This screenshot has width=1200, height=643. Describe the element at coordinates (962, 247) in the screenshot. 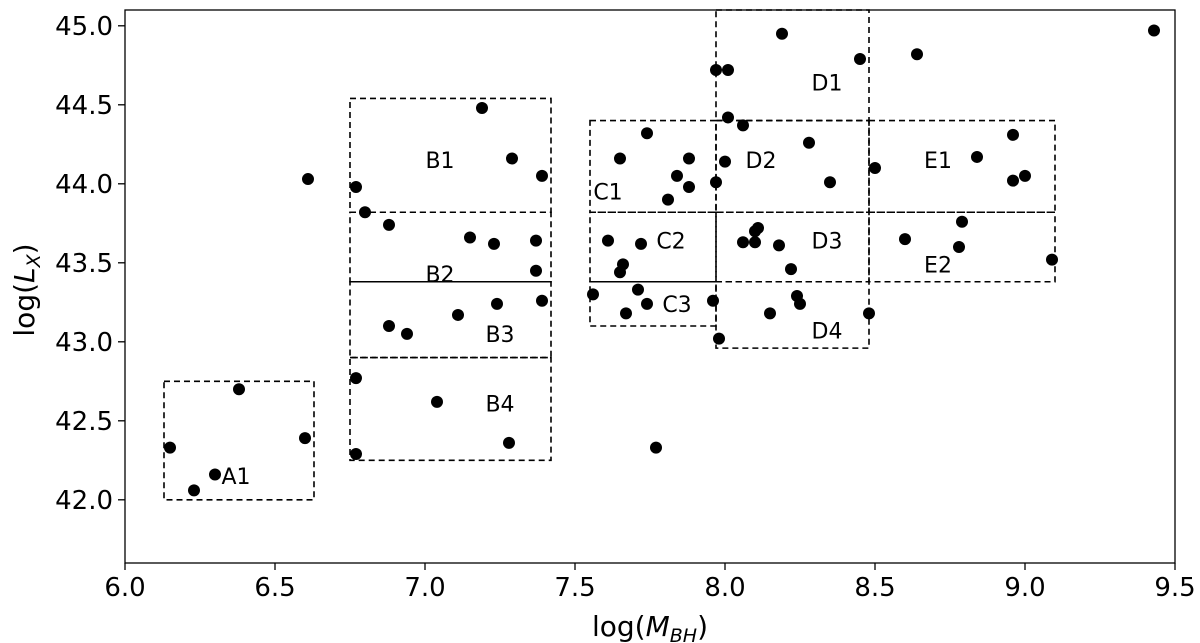

I see `region-box-e2` at that location.